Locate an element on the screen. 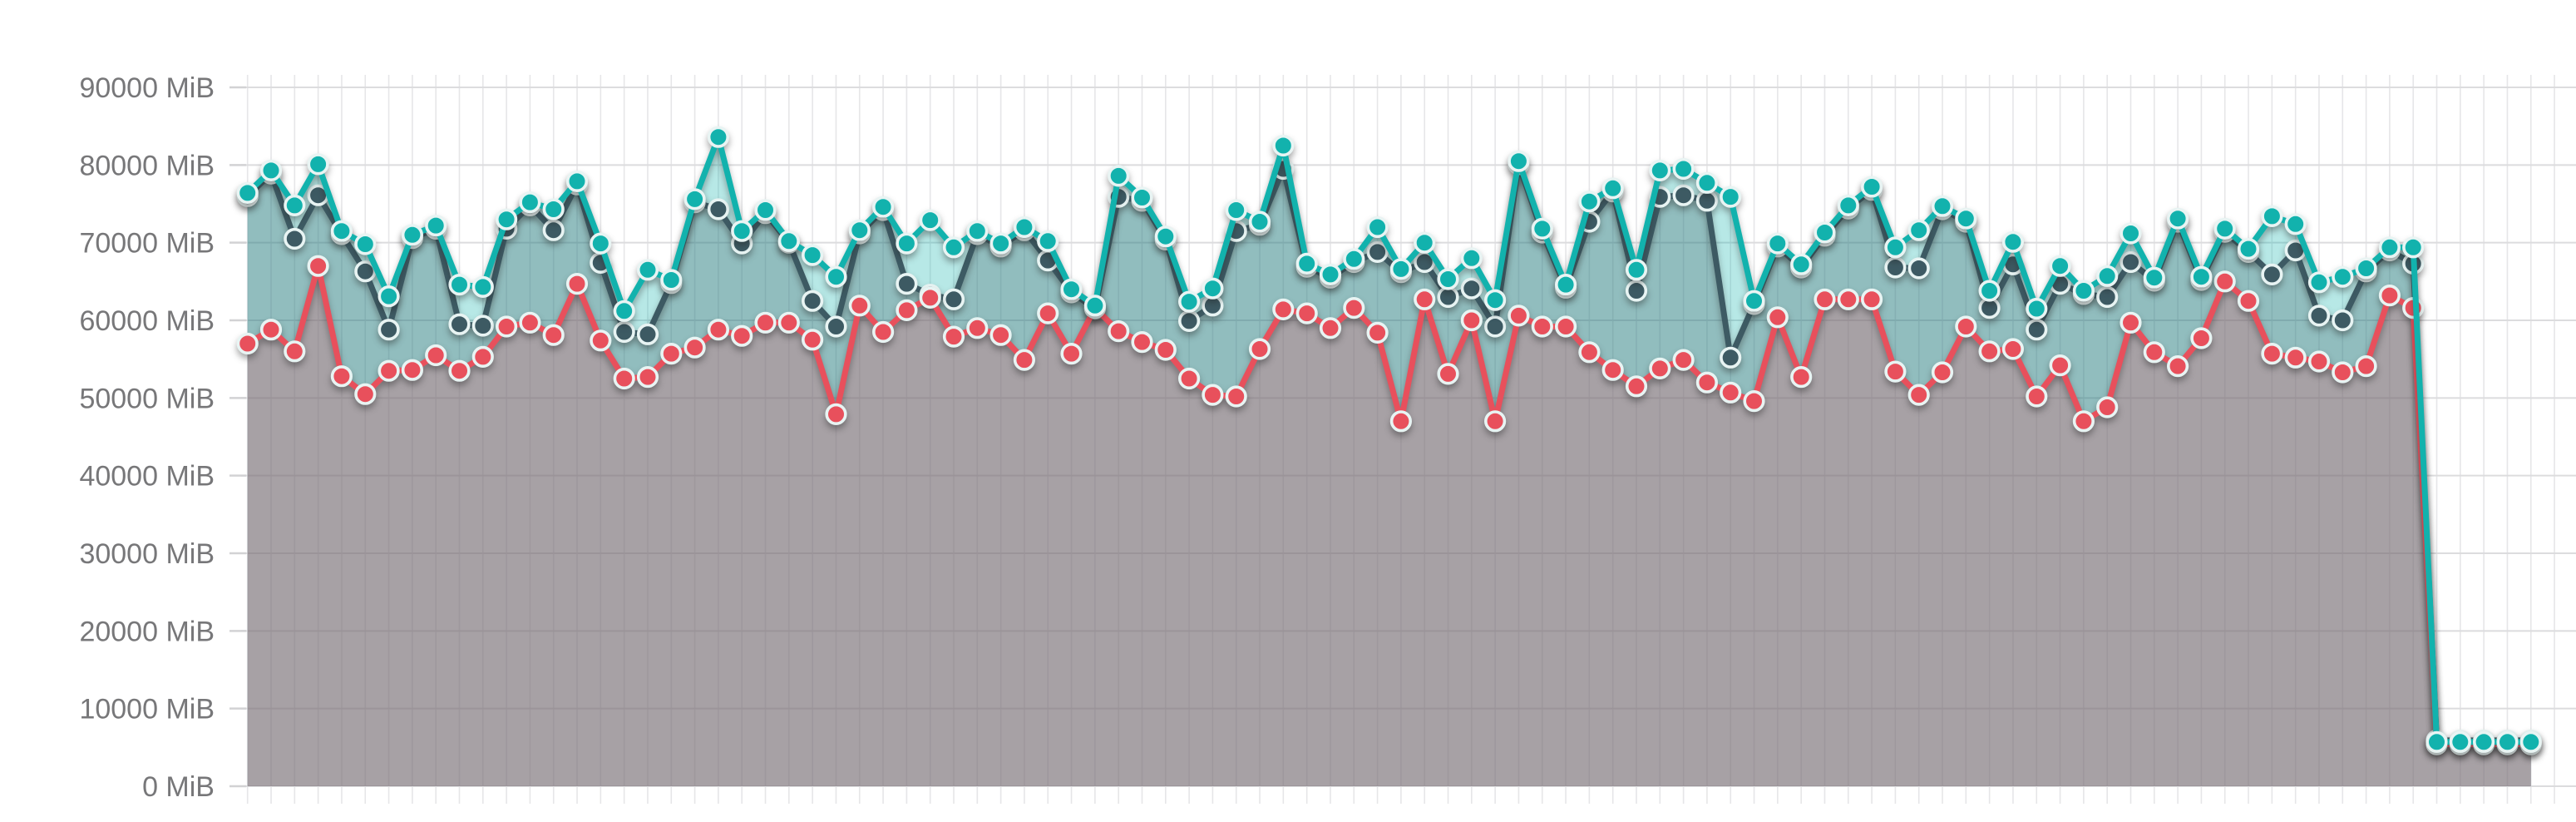  y-axis-label: 80000 MiB is located at coordinates (147, 166).